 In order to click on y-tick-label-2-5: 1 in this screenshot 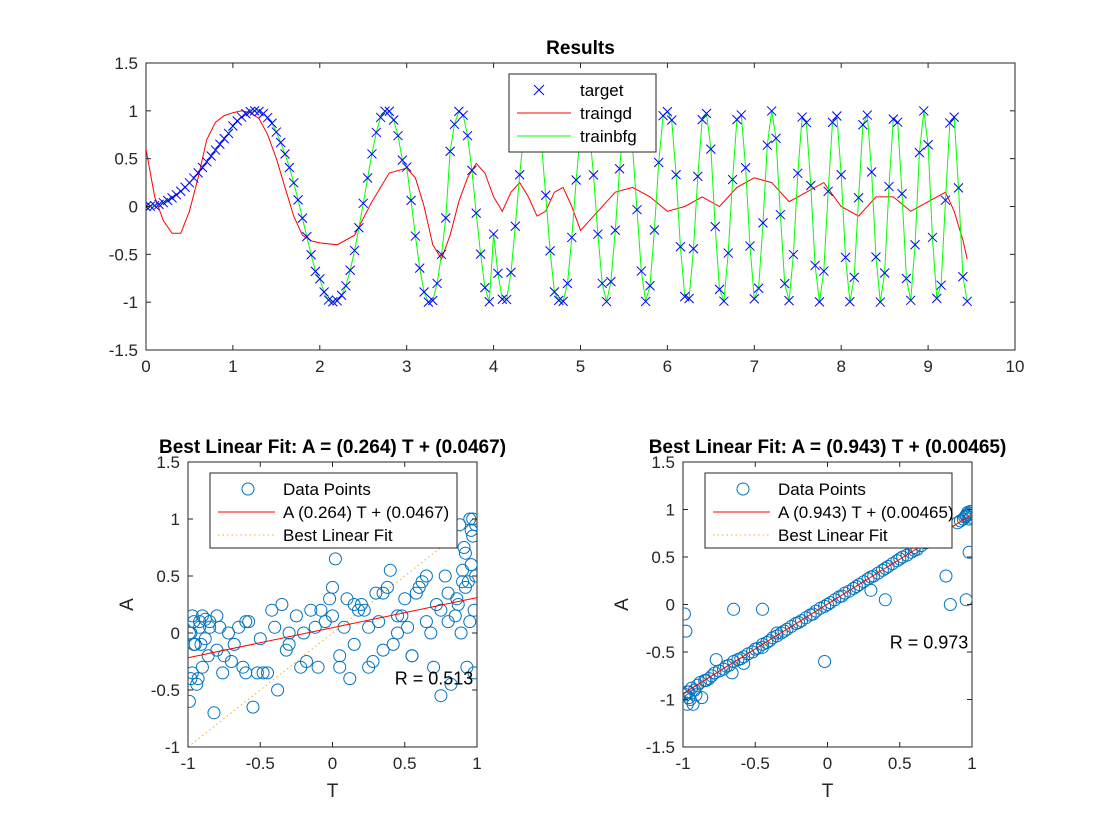, I will do `click(670, 510)`.